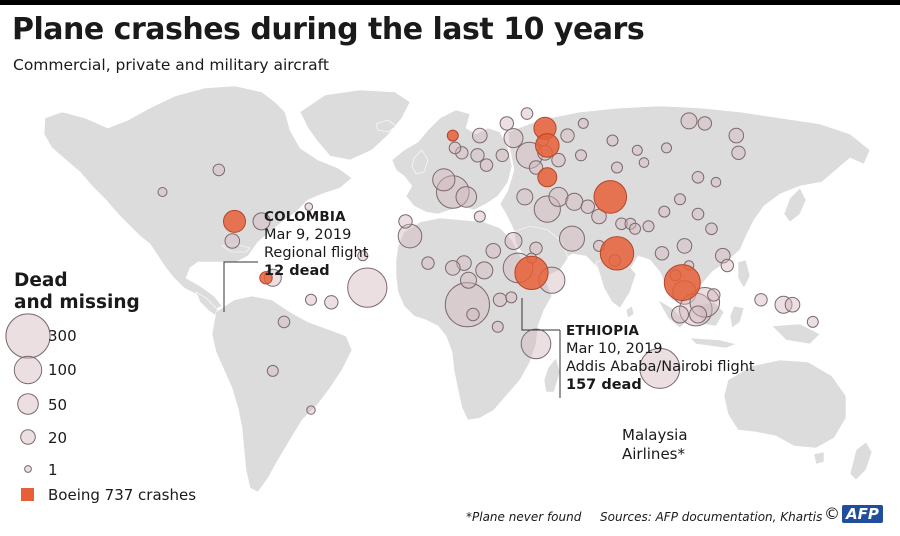  What do you see at coordinates (861, 461) in the screenshot?
I see `new-zealand` at bounding box center [861, 461].